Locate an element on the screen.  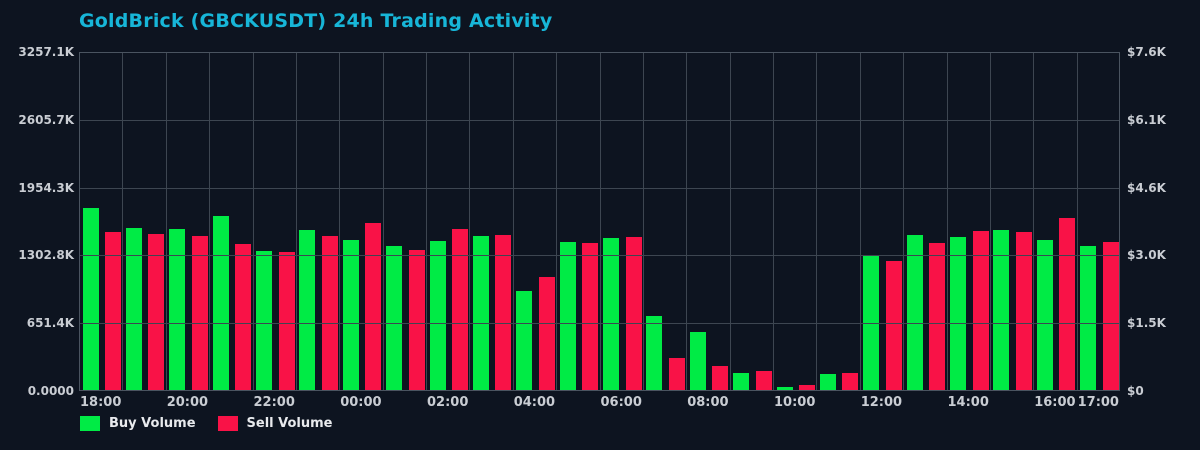
y-axis-left-tick-label: 0.0000 is located at coordinates (50, 391).